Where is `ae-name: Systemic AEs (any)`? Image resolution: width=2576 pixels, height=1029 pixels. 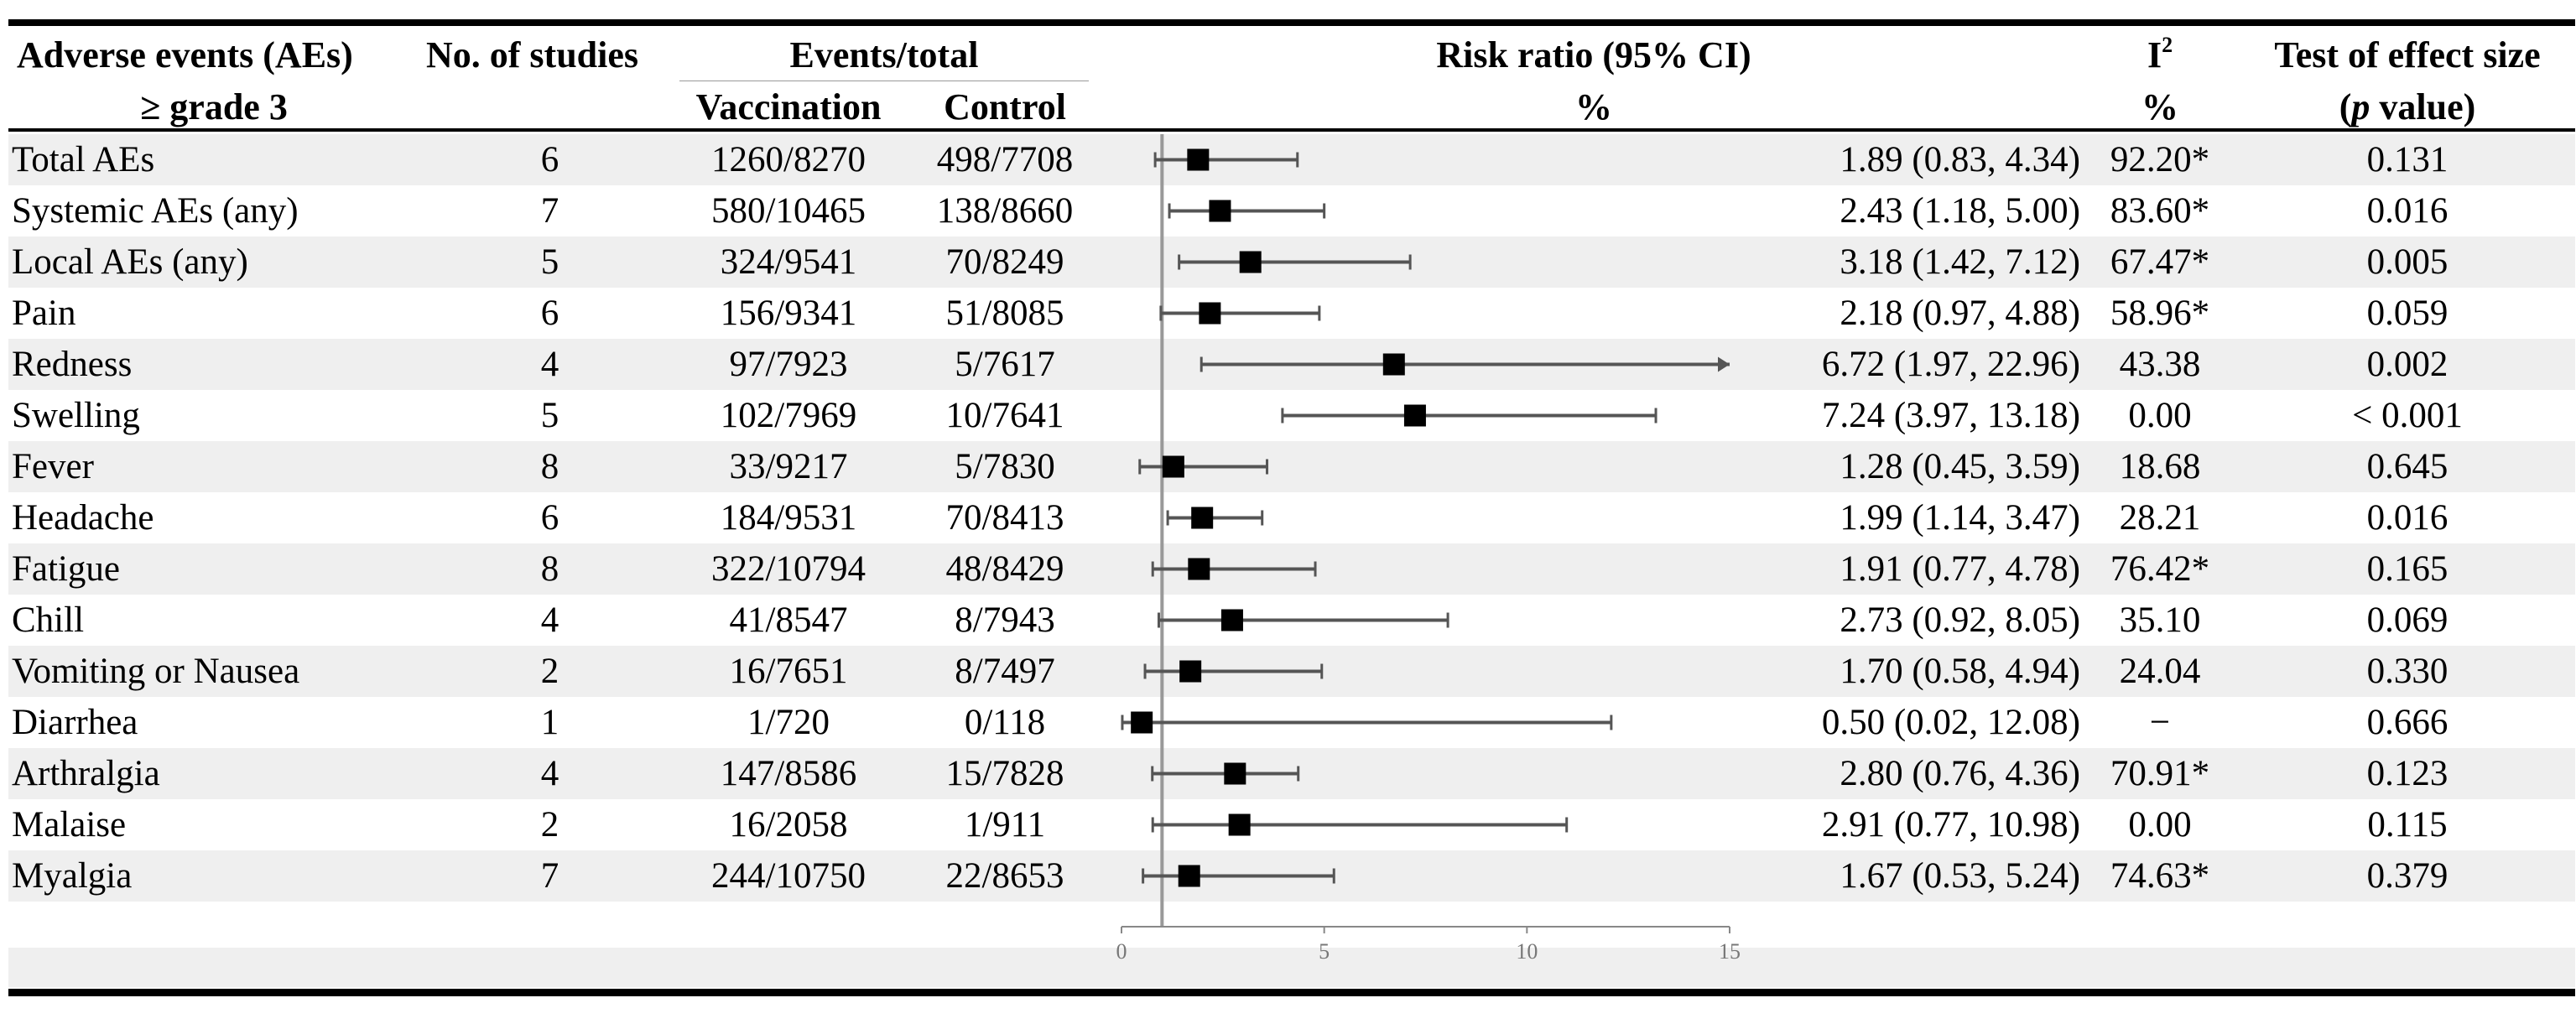
ae-name: Systemic AEs (any) is located at coordinates (155, 211).